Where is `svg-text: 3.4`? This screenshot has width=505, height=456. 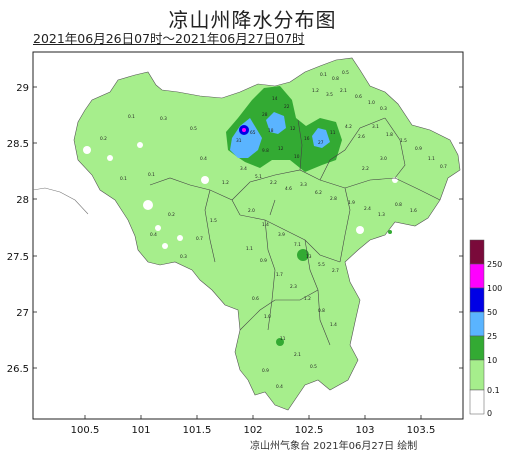
svg-text: 3.4 is located at coordinates (243, 169).